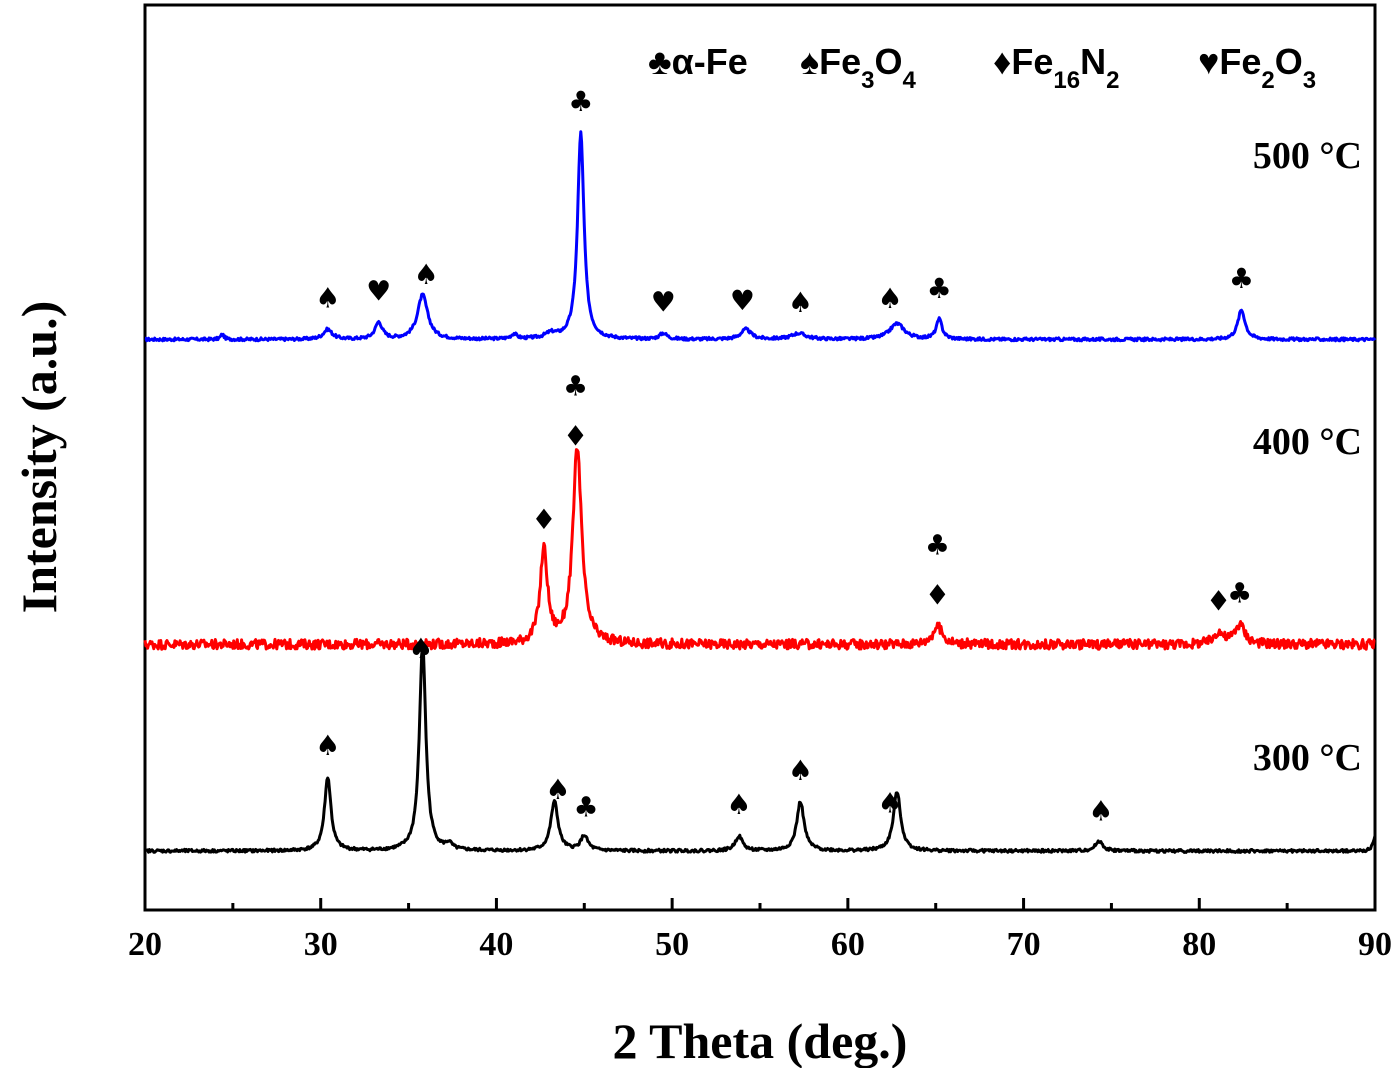 The width and height of the screenshot is (1400, 1068). I want to click on trace-labels: 500 °C 400 °C 300 °C, so click(1307, 457).